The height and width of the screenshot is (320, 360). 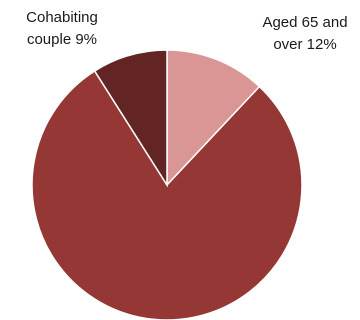 I want to click on pie-slice-label-0: Aged 65 and over 12%, so click(x=304, y=33).